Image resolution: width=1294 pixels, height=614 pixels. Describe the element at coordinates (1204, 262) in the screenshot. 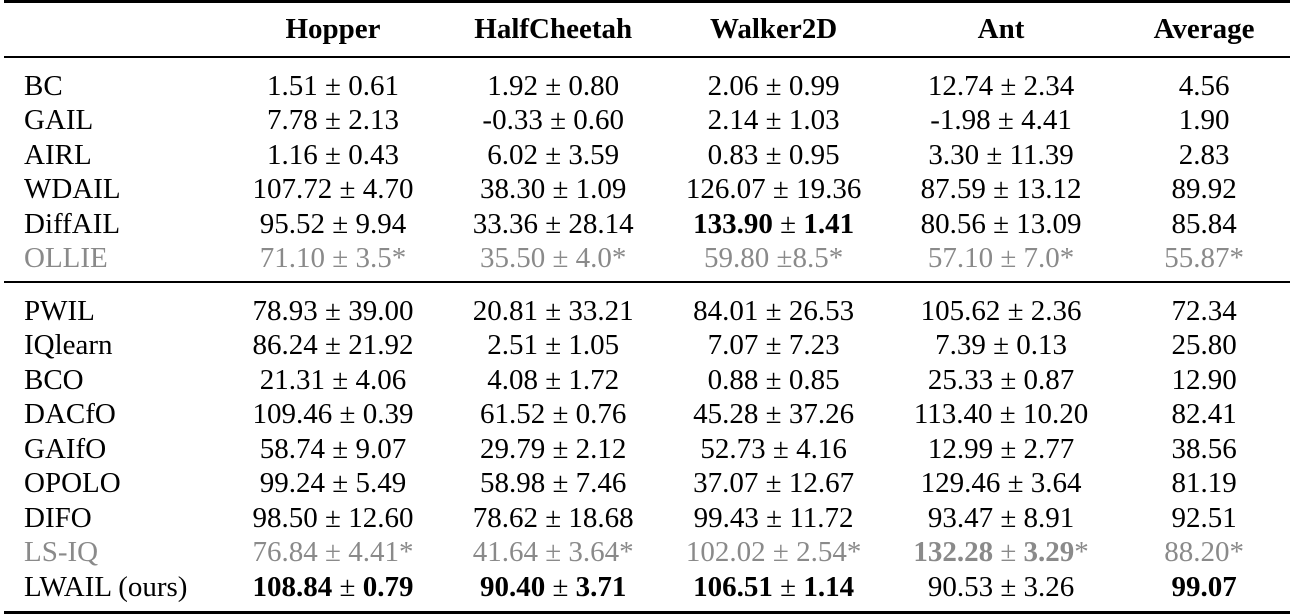

I see `average-score: 55.87*` at that location.